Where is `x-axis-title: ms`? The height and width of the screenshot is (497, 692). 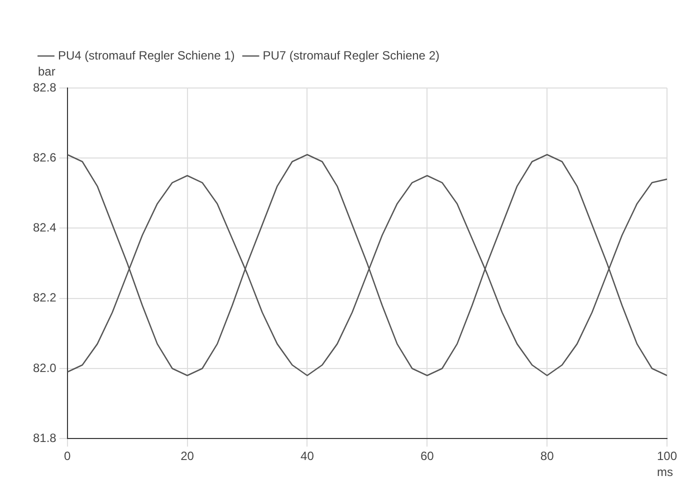
x-axis-title: ms is located at coordinates (665, 471).